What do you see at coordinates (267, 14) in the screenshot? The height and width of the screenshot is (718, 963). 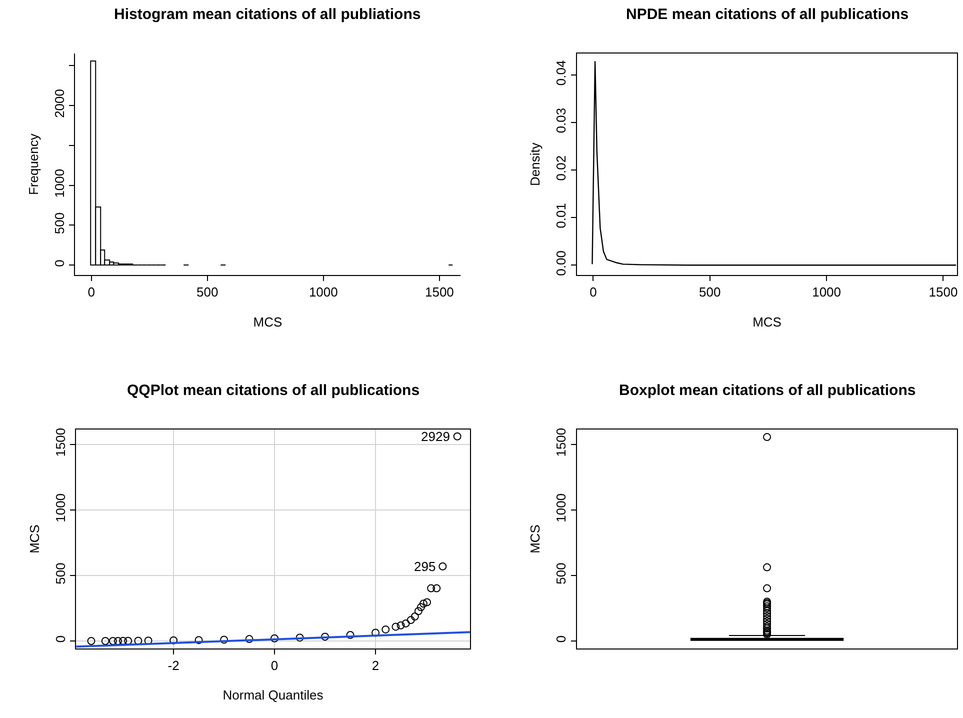 I see `chart-title: Histogram mean citations of all publiations` at bounding box center [267, 14].